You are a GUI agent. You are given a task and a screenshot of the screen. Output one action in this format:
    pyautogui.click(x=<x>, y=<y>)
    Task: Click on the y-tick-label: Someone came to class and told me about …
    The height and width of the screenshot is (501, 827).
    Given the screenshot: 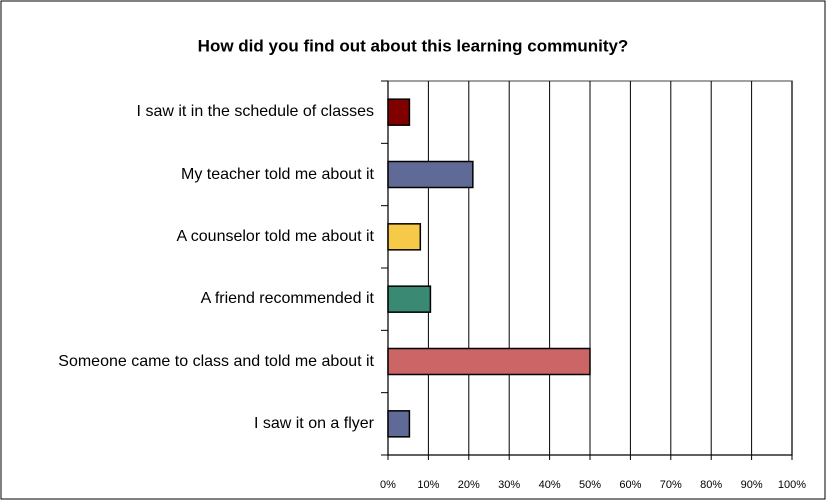 What is the action you would take?
    pyautogui.click(x=216, y=361)
    